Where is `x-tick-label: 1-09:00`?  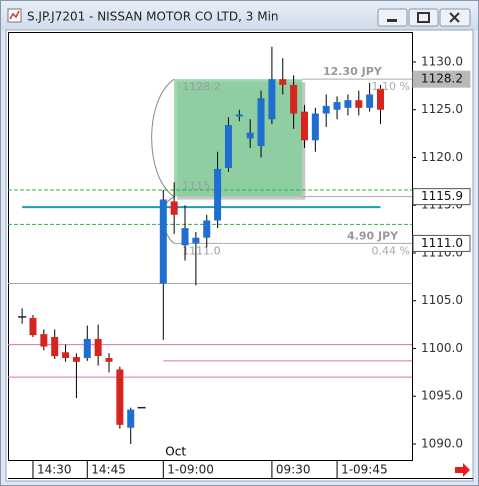 x-tick-label: 1-09:00 is located at coordinates (190, 470).